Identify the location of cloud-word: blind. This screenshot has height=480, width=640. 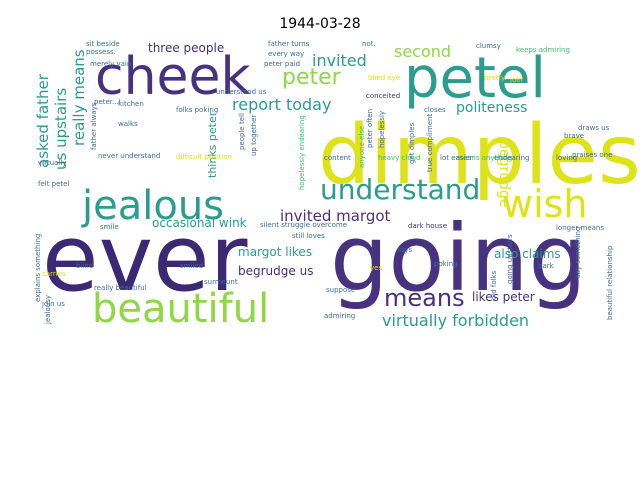
(84, 266).